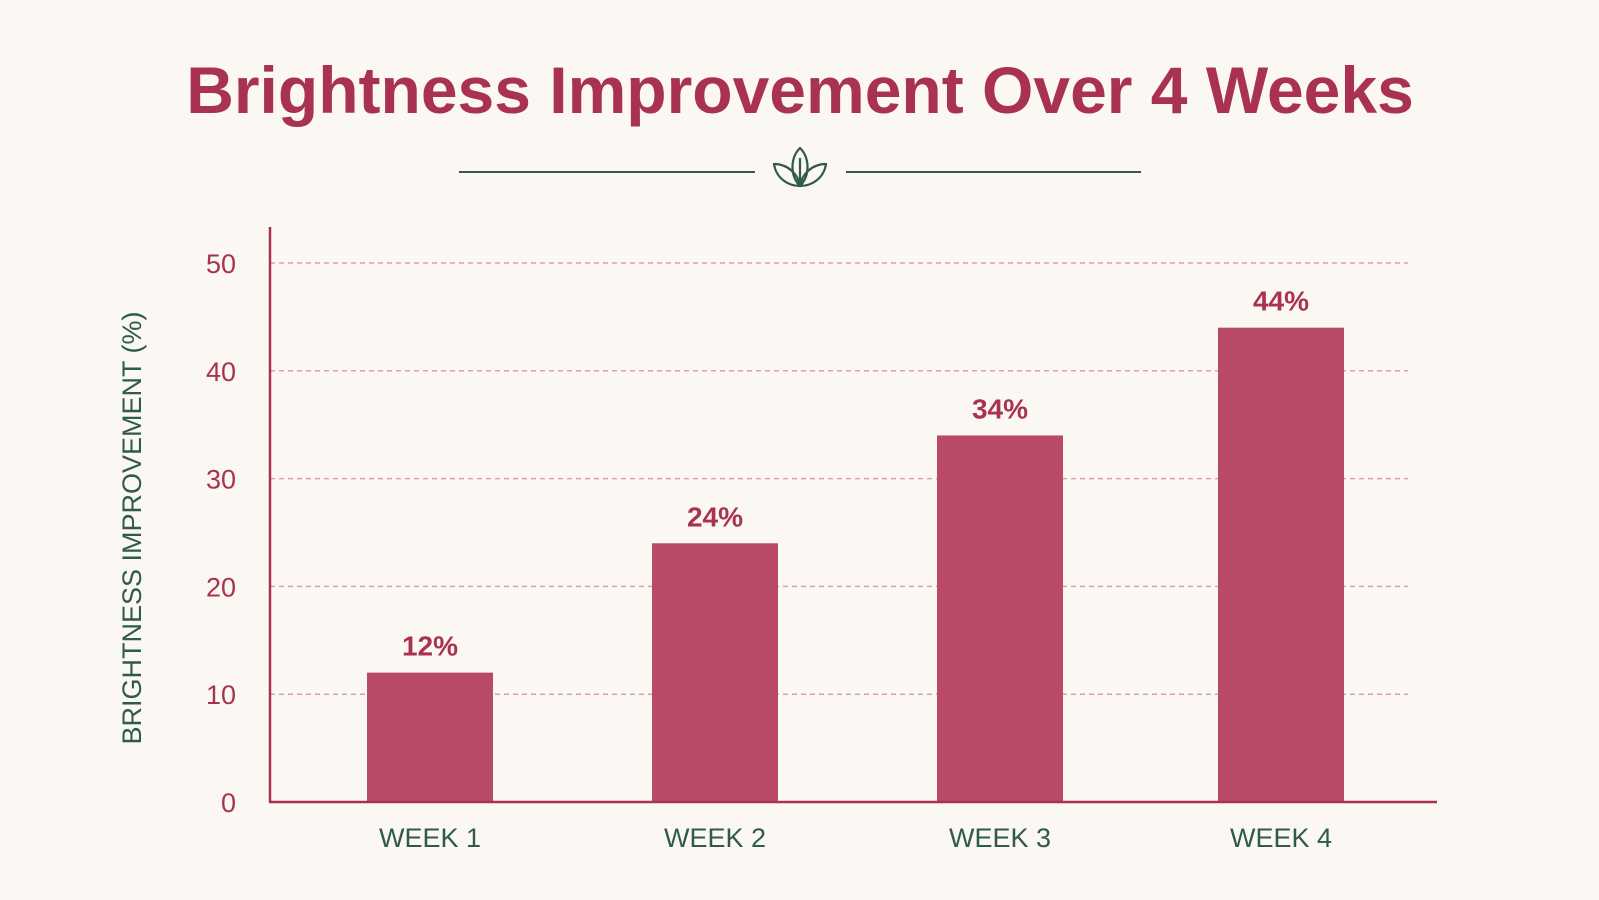  What do you see at coordinates (1281, 301) in the screenshot?
I see `data-label: 44%` at bounding box center [1281, 301].